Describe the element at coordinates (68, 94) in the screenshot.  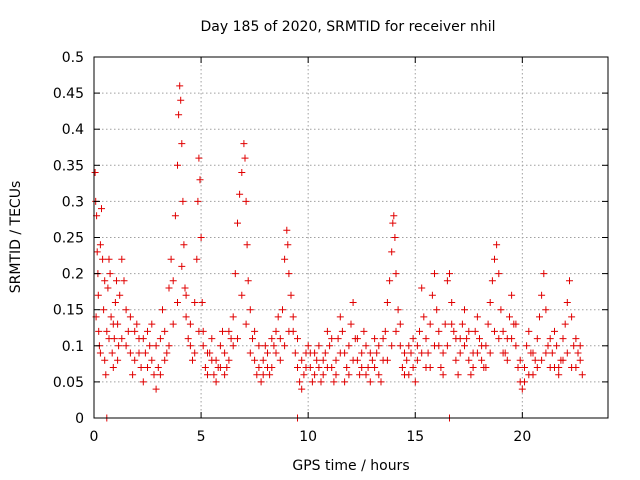
I see `y-tick-label: 0.45` at that location.